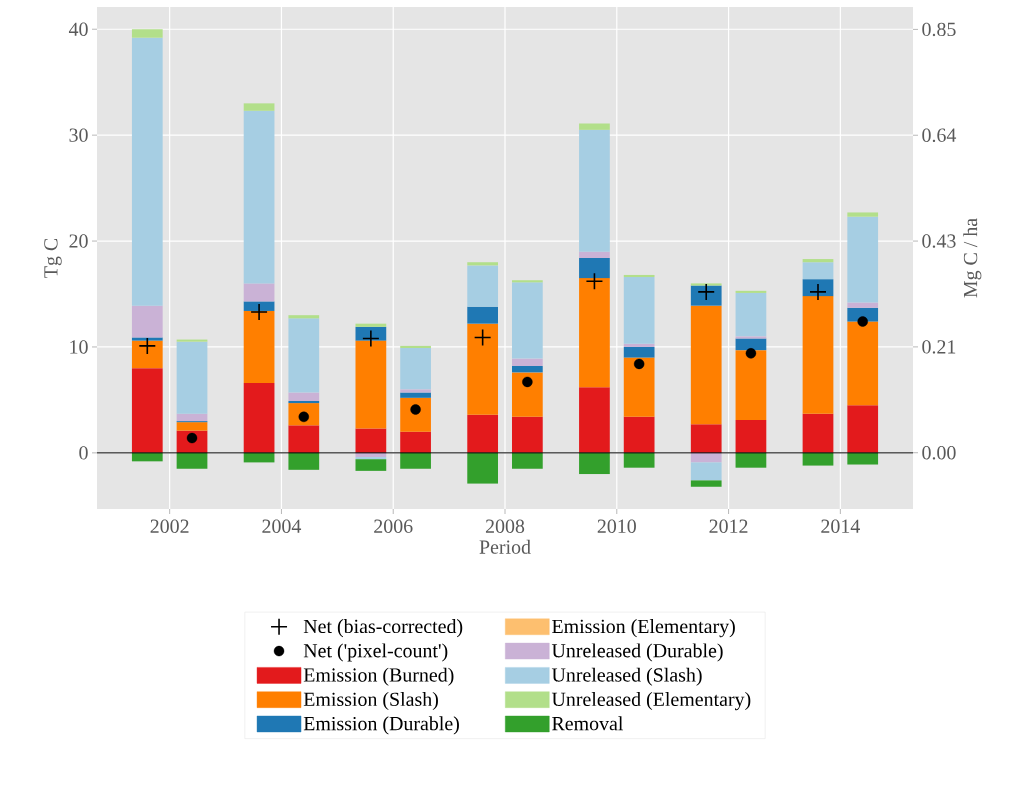  Describe the element at coordinates (728, 526) in the screenshot. I see `x-tick-label: 2012` at that location.